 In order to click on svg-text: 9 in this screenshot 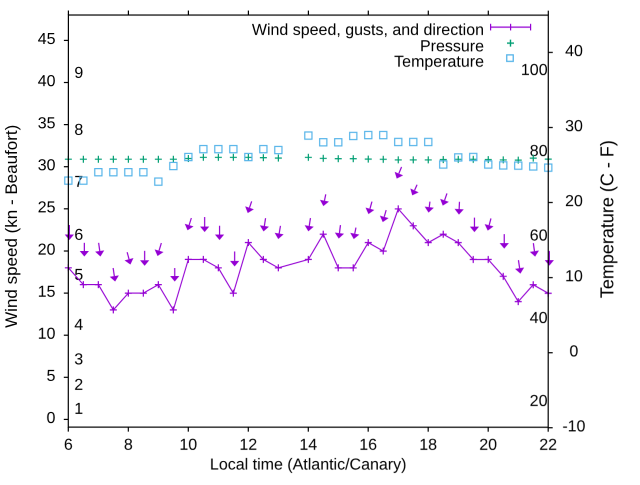, I will do `click(78, 73)`.